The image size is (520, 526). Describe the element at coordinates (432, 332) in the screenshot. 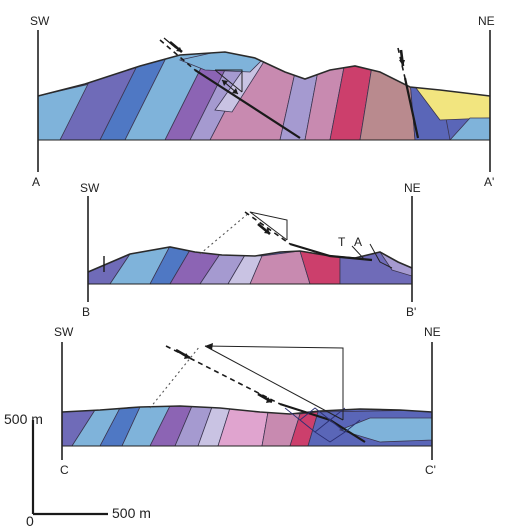

I see `label-ne-c: NE` at that location.